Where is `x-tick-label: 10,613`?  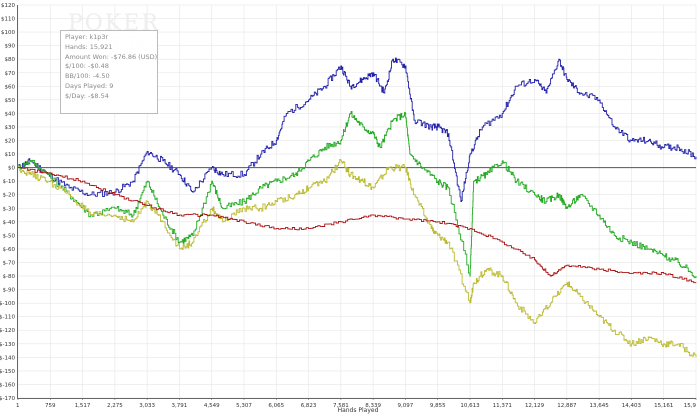 x-tick-label: 10,613 is located at coordinates (470, 406).